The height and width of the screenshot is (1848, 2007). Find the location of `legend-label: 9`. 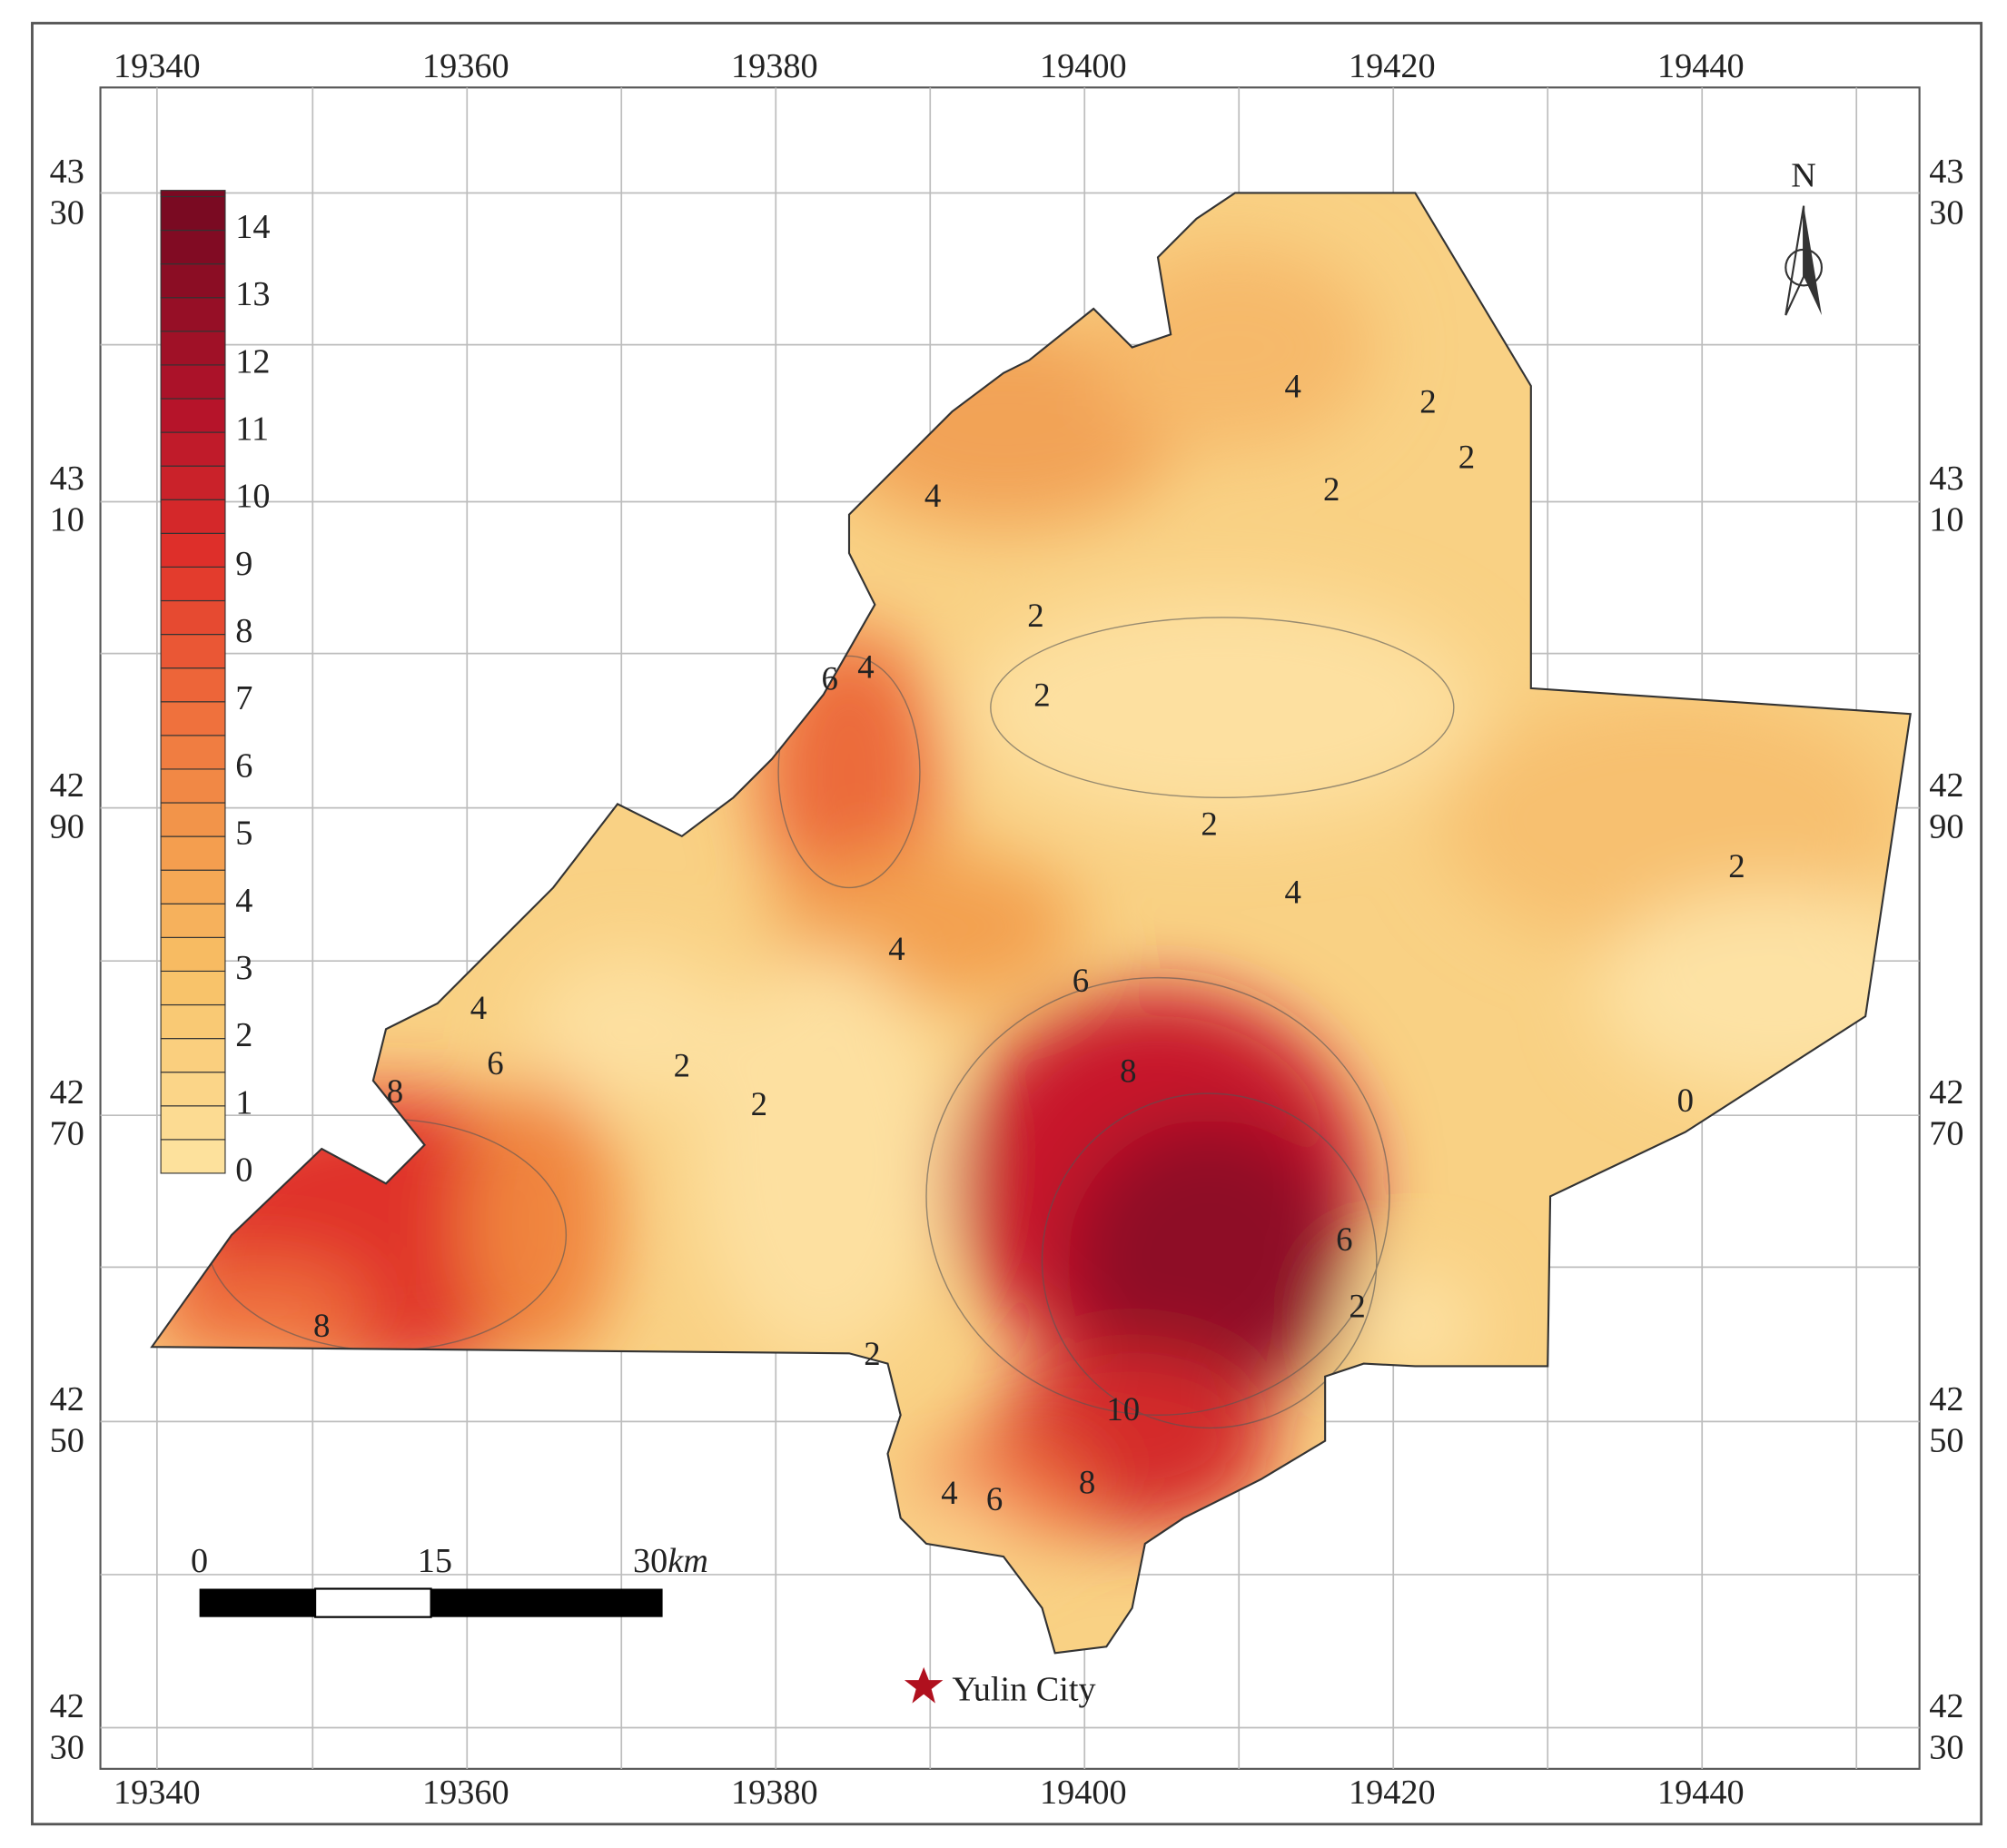

legend-label: 9 is located at coordinates (243, 564).